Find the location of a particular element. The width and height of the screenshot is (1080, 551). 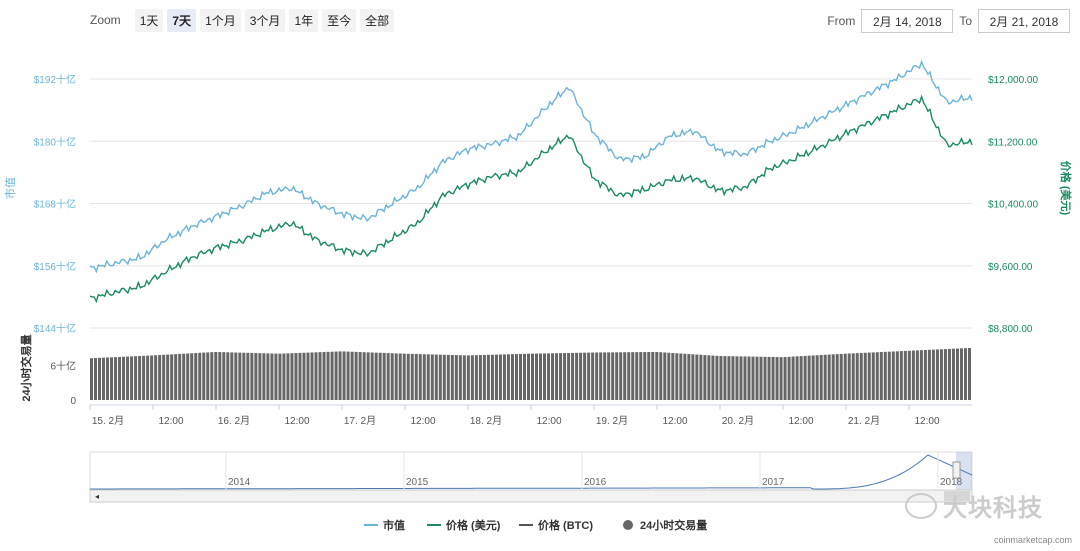

date-range: From To is located at coordinates (948, 21).